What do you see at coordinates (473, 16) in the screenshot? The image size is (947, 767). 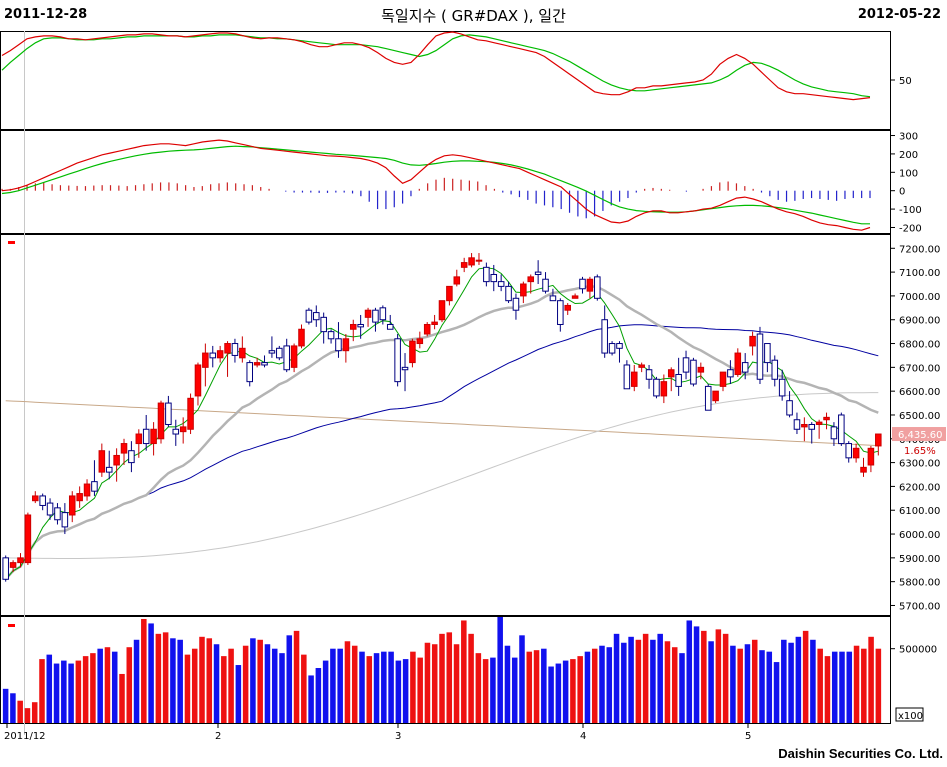 I see `chart-title: 독일지수 ( GR#DAX ), 일간` at bounding box center [473, 16].